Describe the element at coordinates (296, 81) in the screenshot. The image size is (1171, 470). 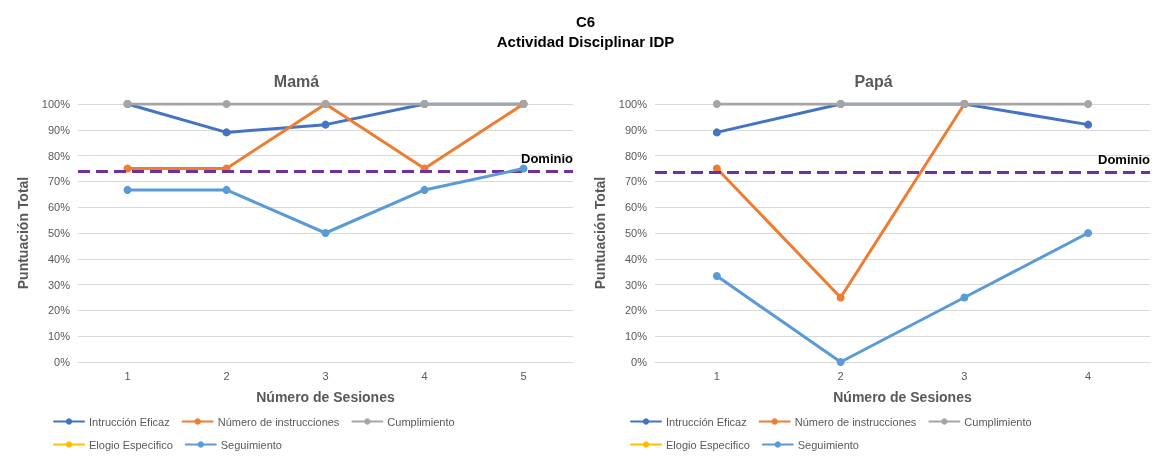
I see `chart-title: Mamá` at that location.